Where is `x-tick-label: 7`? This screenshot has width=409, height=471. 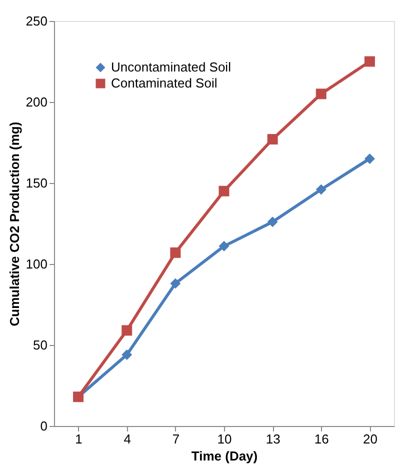
x-tick-label: 7 is located at coordinates (176, 439).